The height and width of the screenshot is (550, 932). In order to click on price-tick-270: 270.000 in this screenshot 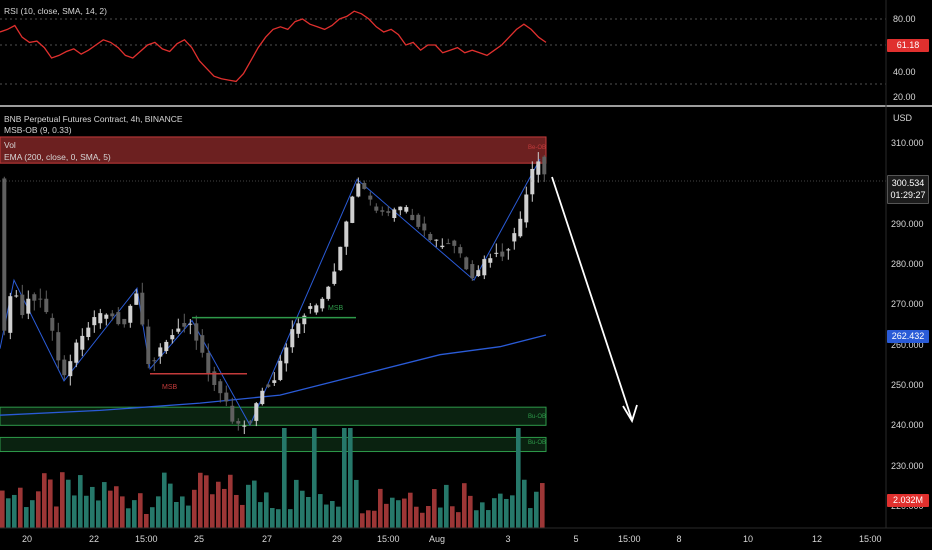, I will do `click(907, 304)`.